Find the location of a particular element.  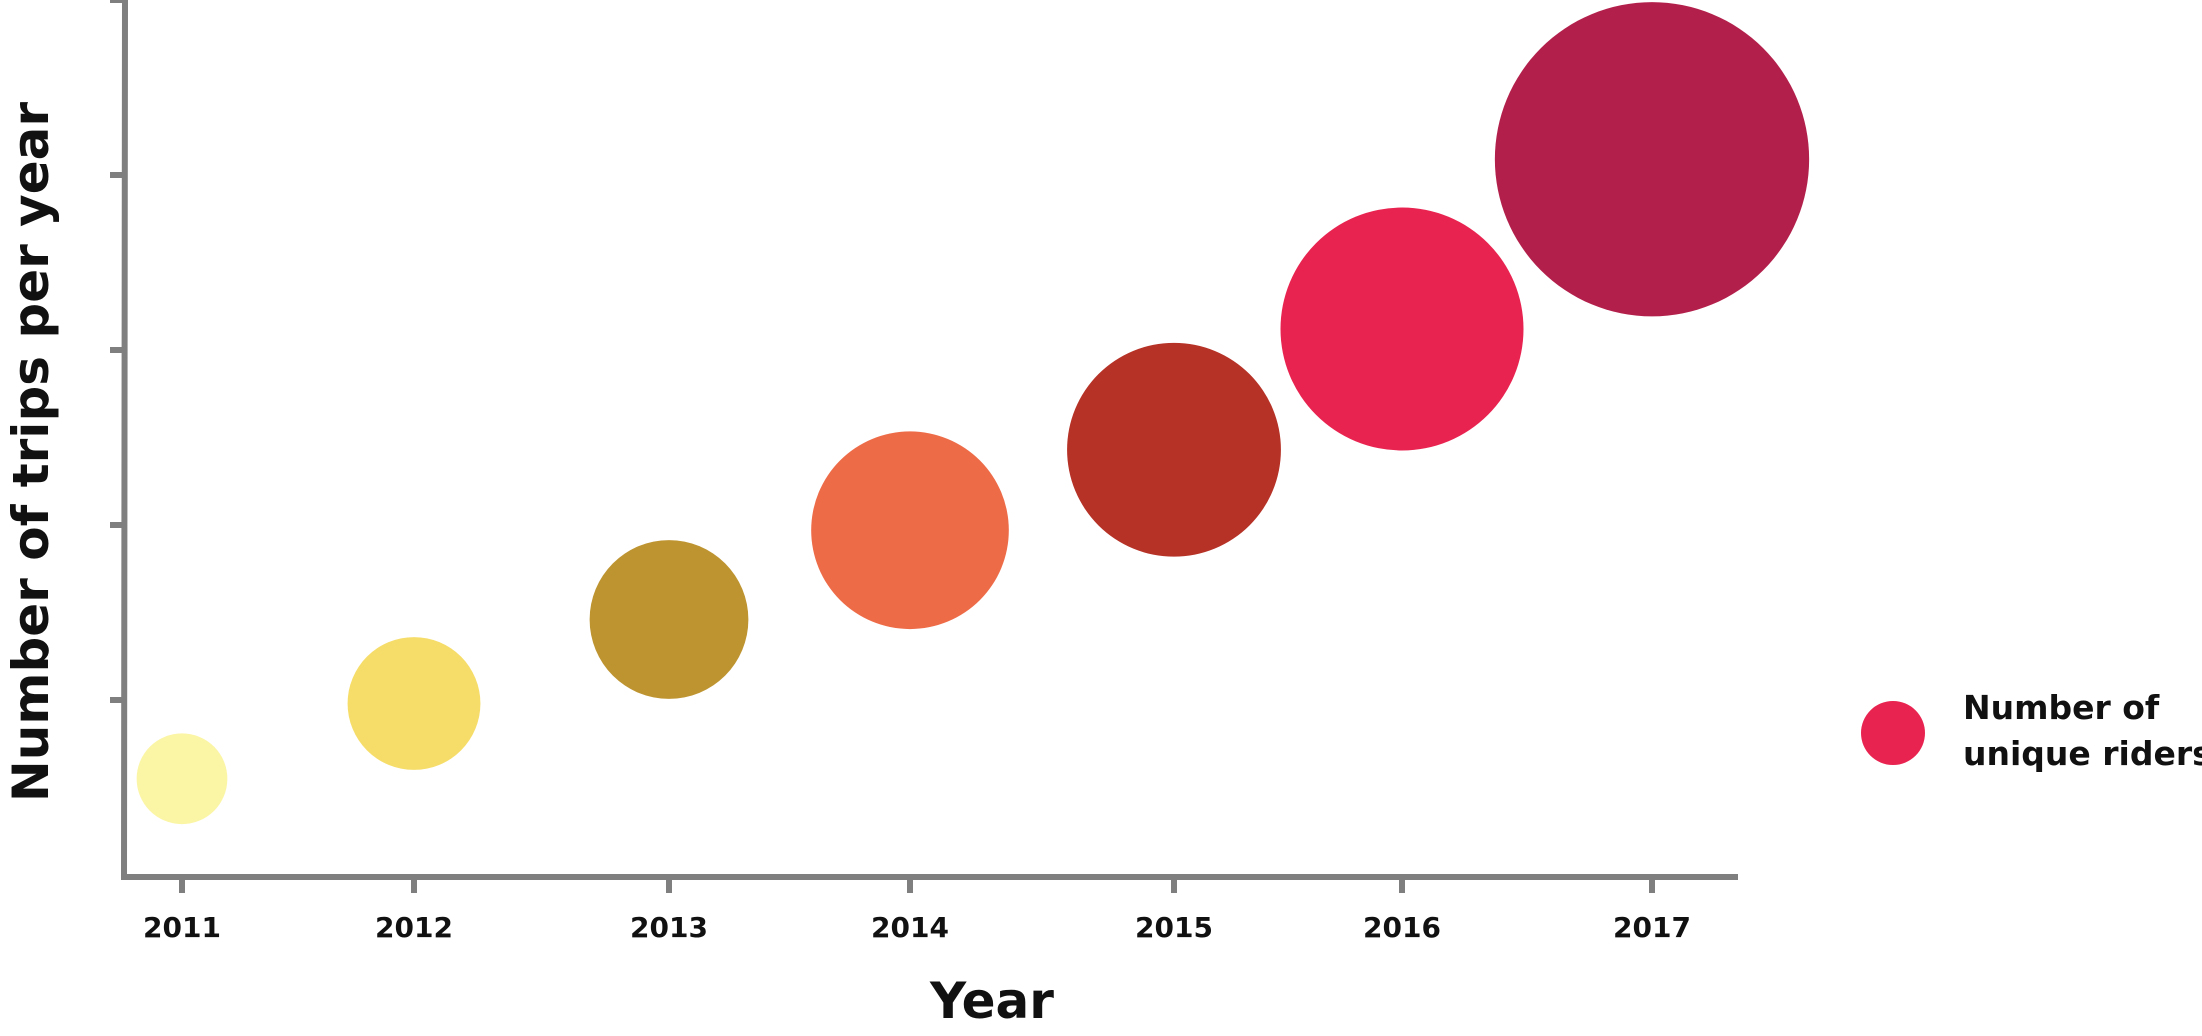

bubble-2012 is located at coordinates (414, 703).